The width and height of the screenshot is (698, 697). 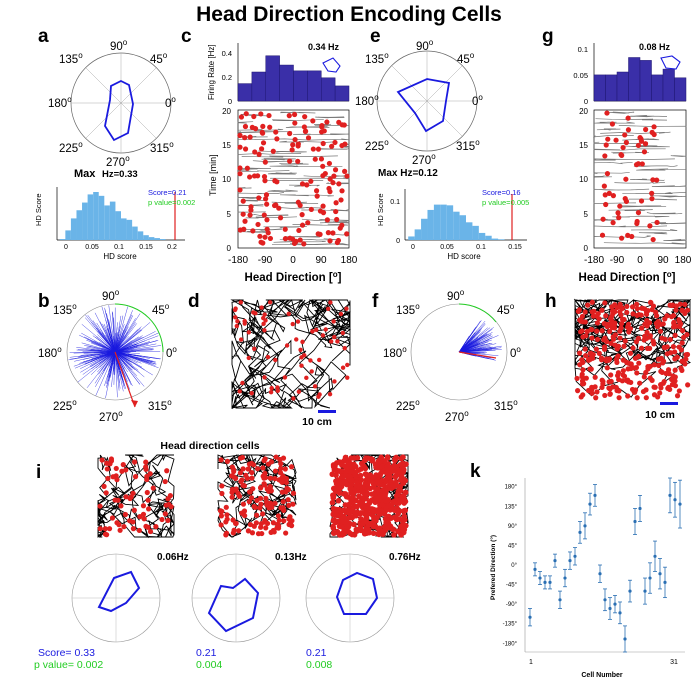 What do you see at coordinates (657, 88) in the screenshot?
I see `rate-g-bar` at bounding box center [657, 88].